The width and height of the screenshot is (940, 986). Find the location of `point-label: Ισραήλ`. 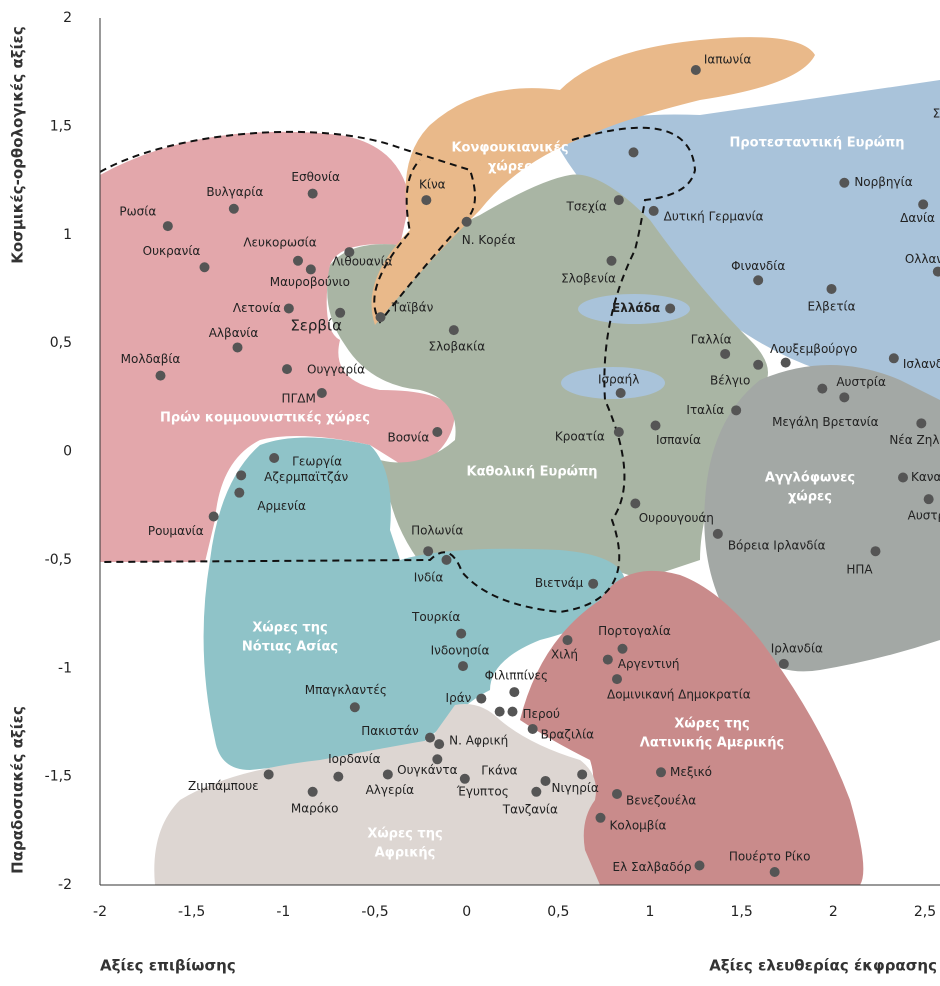

point-label: Ισραήλ is located at coordinates (618, 379).